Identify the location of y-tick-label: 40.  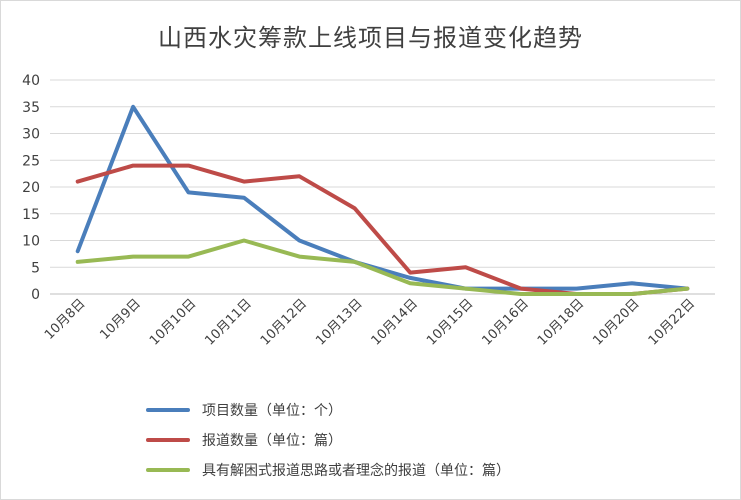
(31, 81).